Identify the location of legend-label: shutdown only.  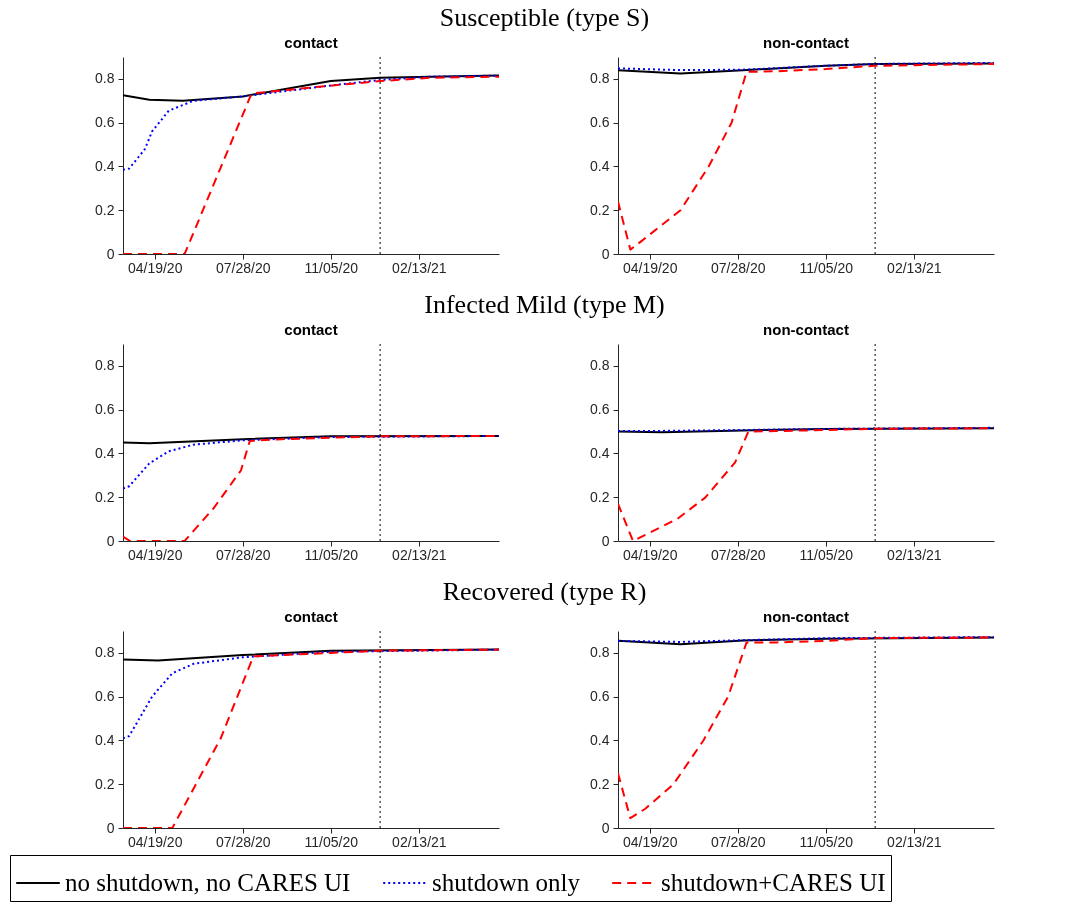
(506, 882).